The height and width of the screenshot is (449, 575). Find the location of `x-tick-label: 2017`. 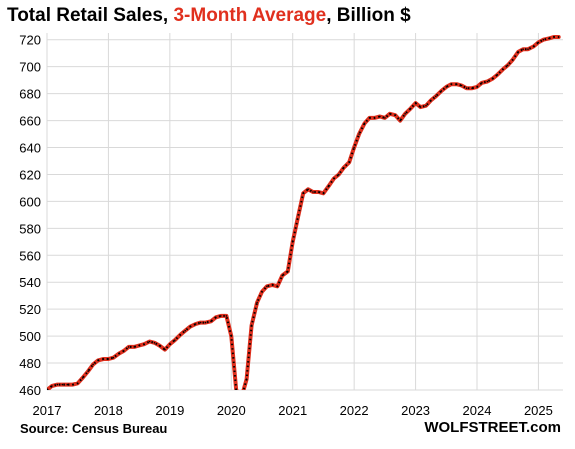

x-tick-label: 2017 is located at coordinates (47, 410).